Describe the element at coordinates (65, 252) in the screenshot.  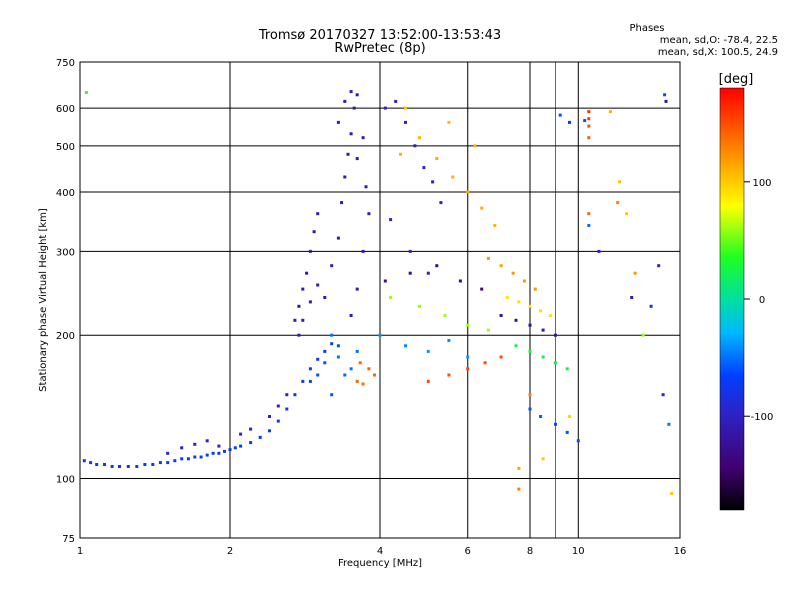
I see `y-tick-label: 300` at that location.